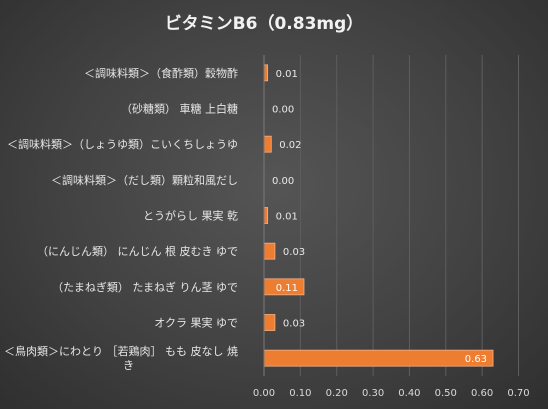 This screenshot has width=548, height=409. Describe the element at coordinates (476, 359) in the screenshot. I see `data-label: 0.63` at that location.